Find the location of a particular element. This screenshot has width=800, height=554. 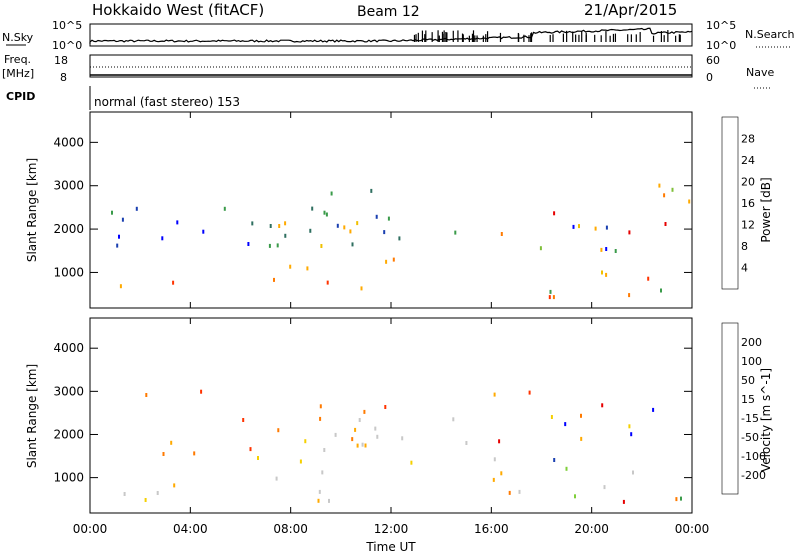

colorbar-tick-label: 8 is located at coordinates (744, 246).